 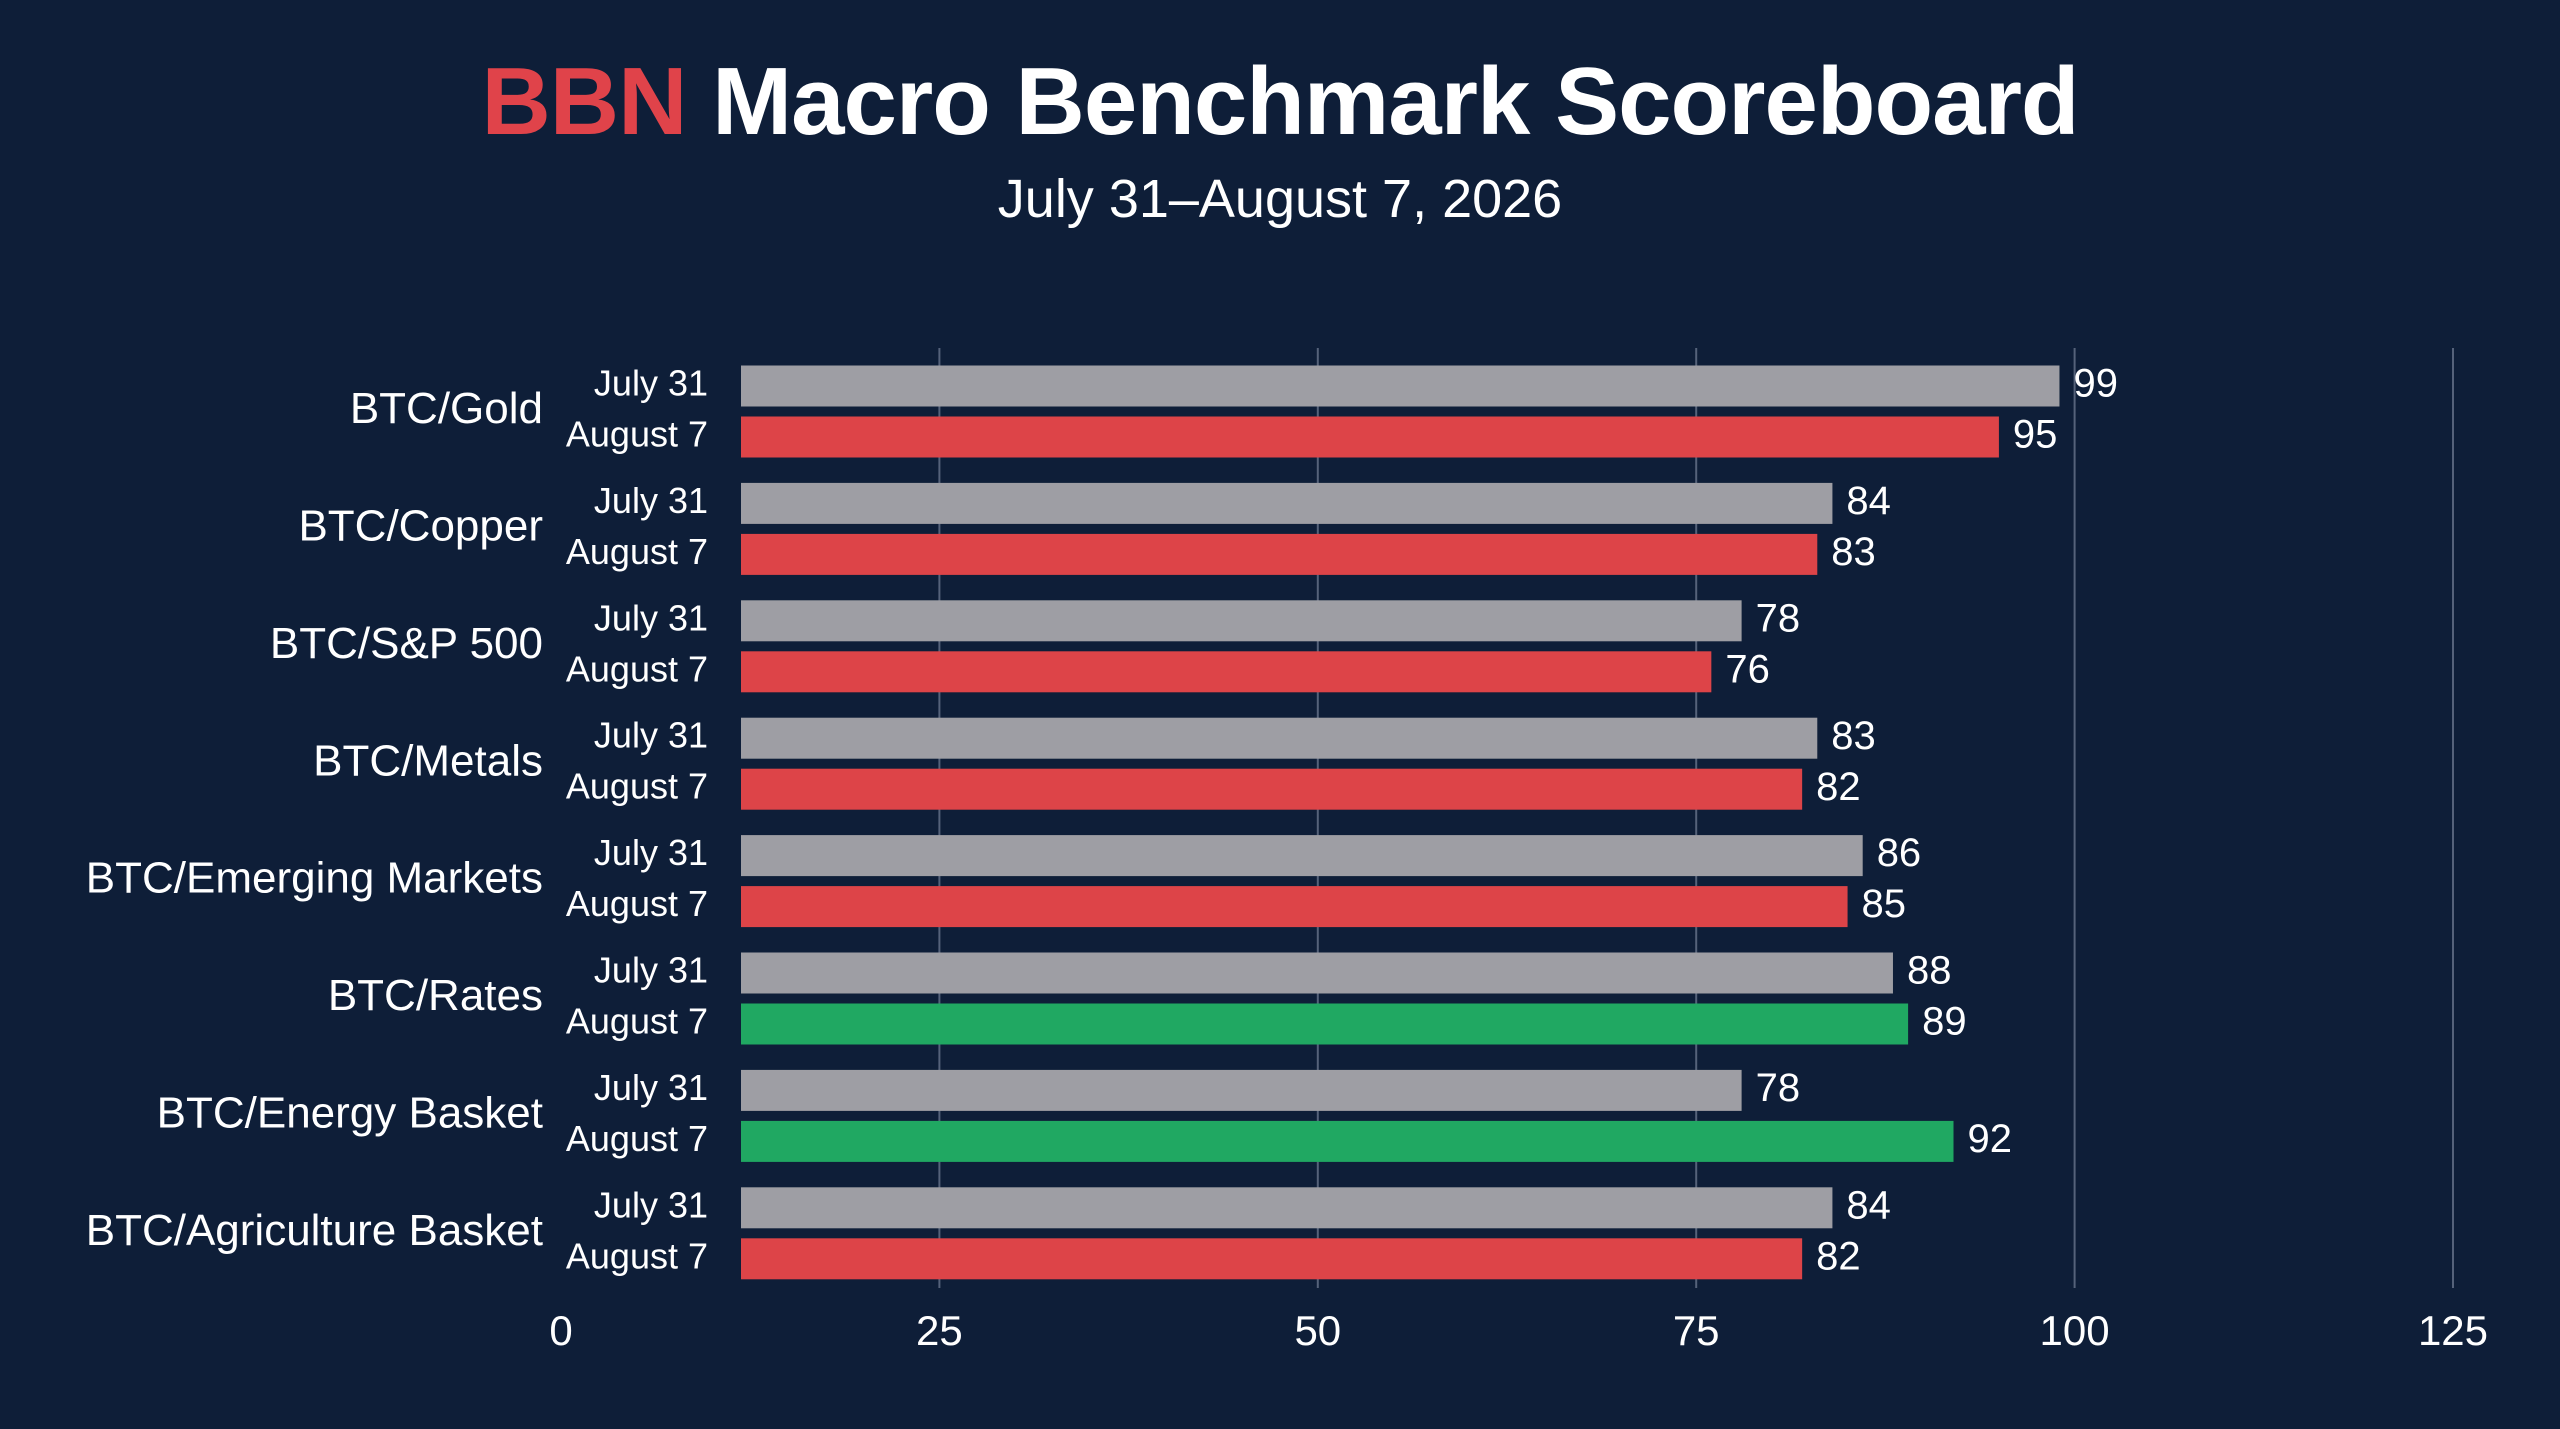 What do you see at coordinates (1944, 1022) in the screenshot?
I see `data-label: 89` at bounding box center [1944, 1022].